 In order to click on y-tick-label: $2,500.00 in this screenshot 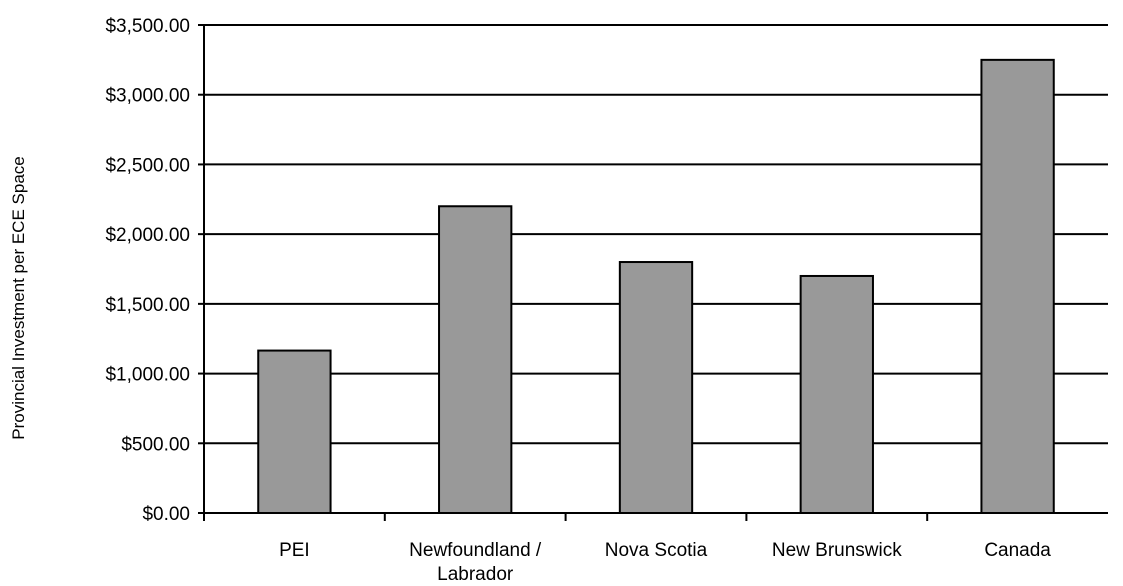, I will do `click(147, 165)`.